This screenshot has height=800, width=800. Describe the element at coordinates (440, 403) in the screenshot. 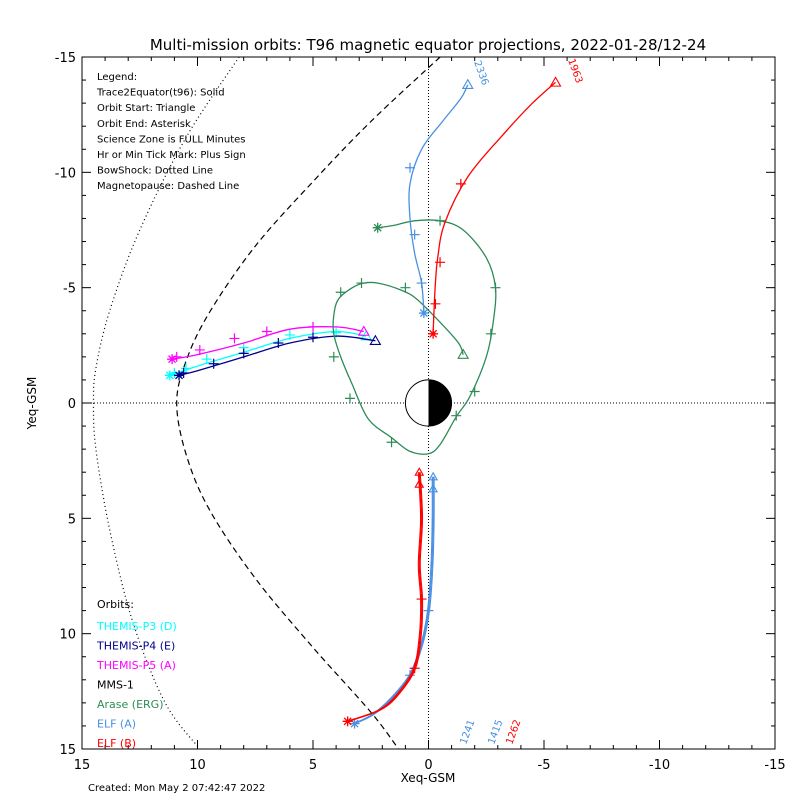

I see `earth-night-side` at that location.